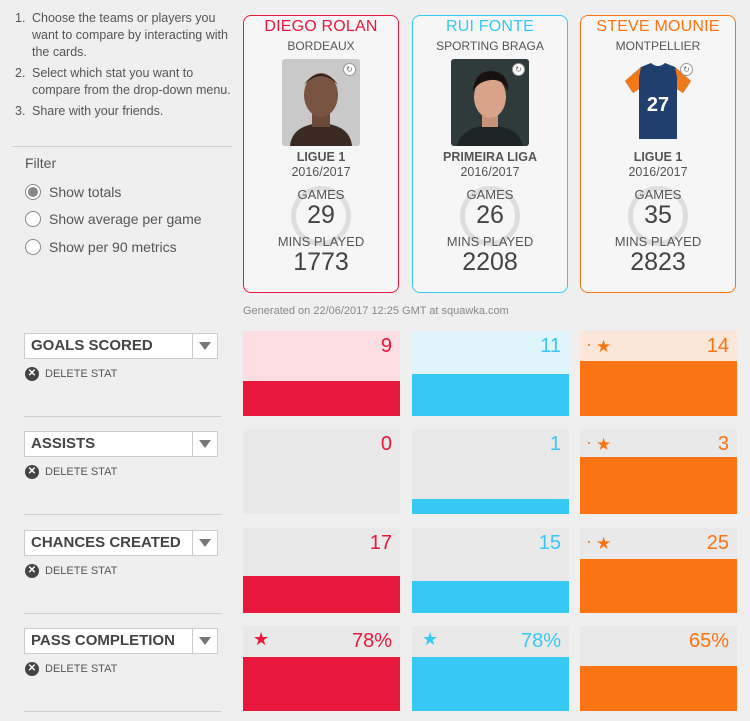 This screenshot has width=750, height=721. What do you see at coordinates (658, 570) in the screenshot?
I see `stat-cell: 25 ★` at bounding box center [658, 570].